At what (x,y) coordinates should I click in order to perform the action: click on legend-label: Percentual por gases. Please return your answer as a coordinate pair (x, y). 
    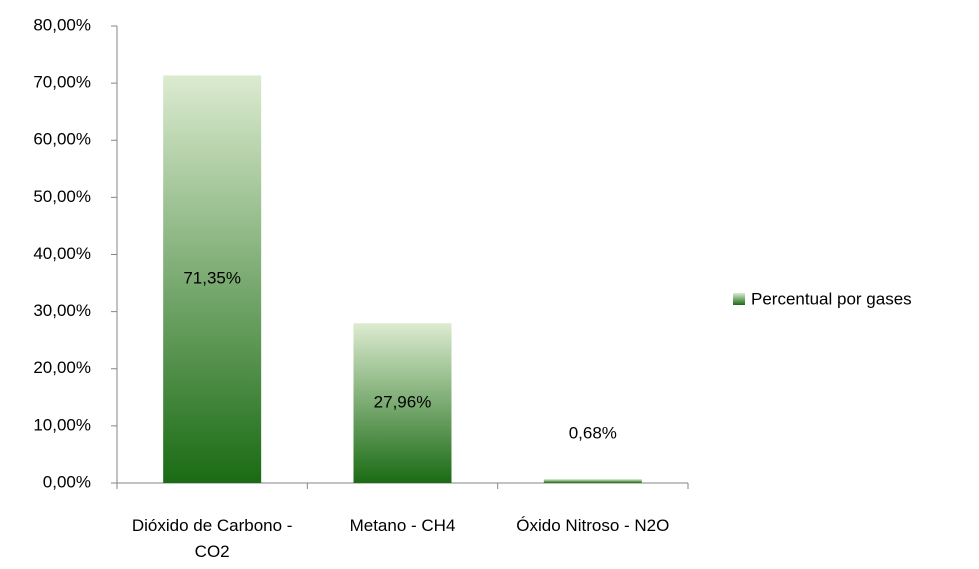
    Looking at the image, I should click on (831, 298).